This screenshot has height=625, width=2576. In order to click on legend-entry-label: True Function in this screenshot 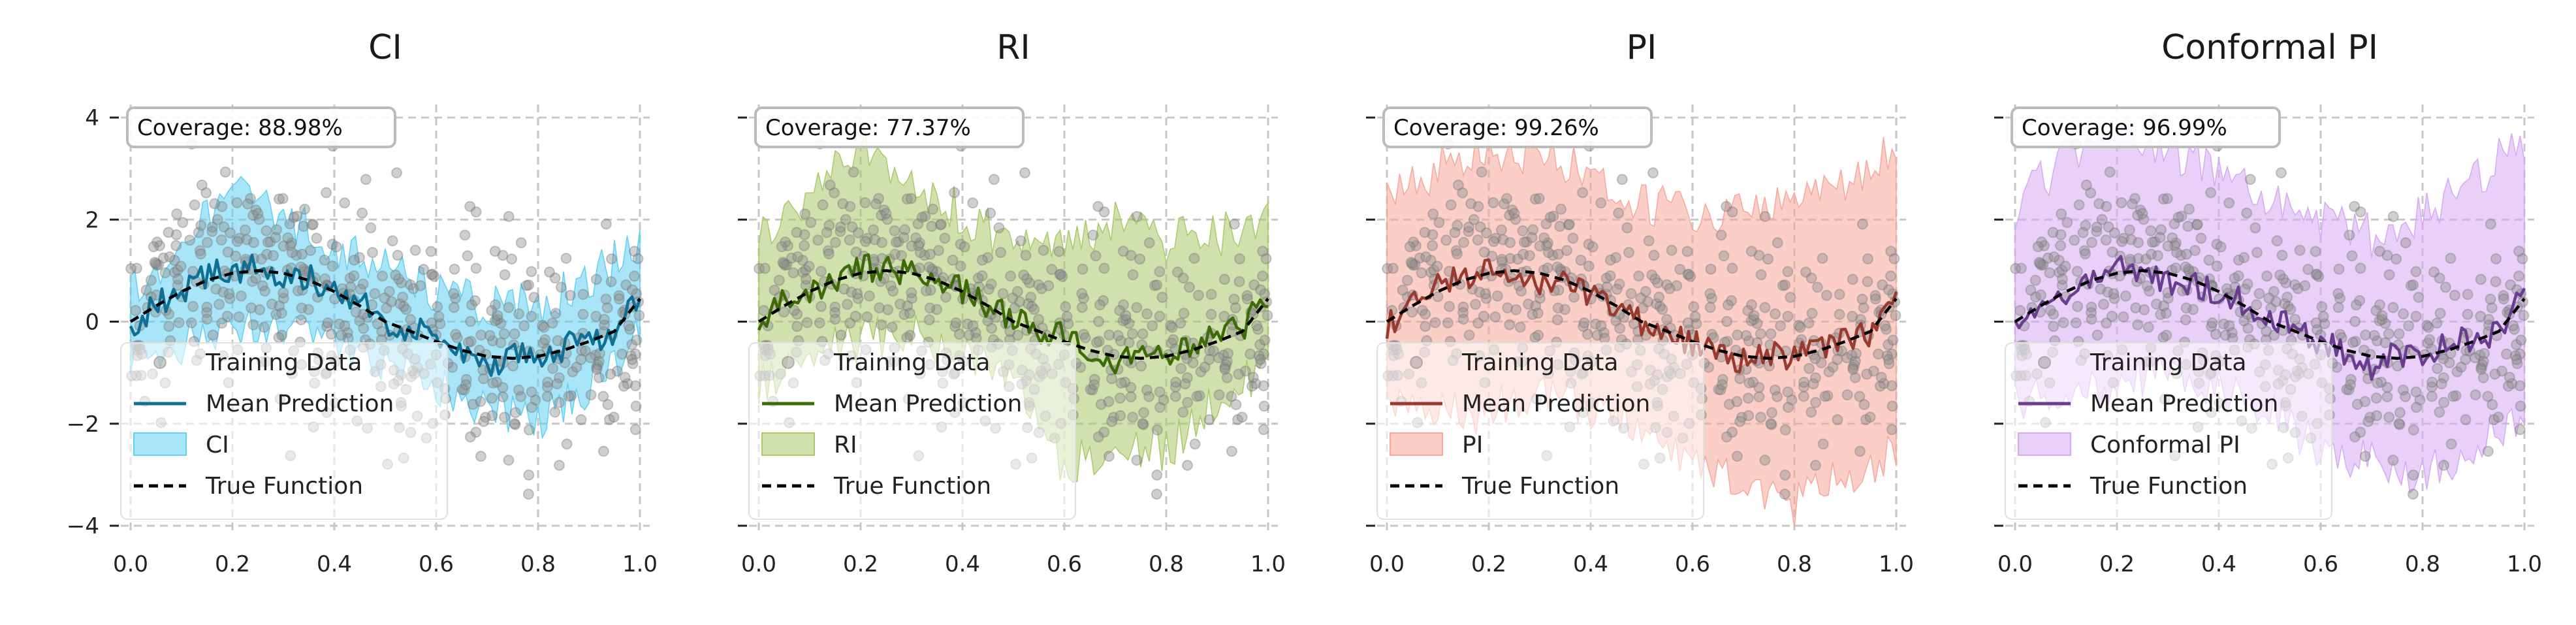, I will do `click(912, 486)`.